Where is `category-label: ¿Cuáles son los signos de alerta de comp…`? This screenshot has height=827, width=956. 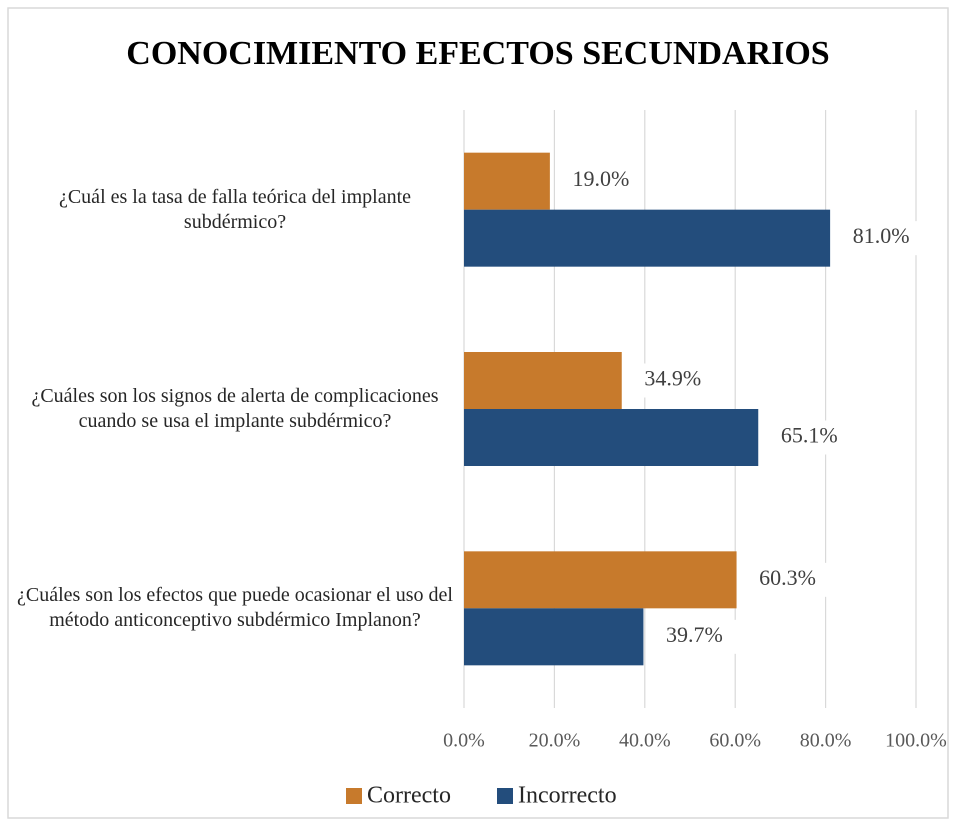
category-label: ¿Cuáles son los signos de alerta de comp… is located at coordinates (235, 408).